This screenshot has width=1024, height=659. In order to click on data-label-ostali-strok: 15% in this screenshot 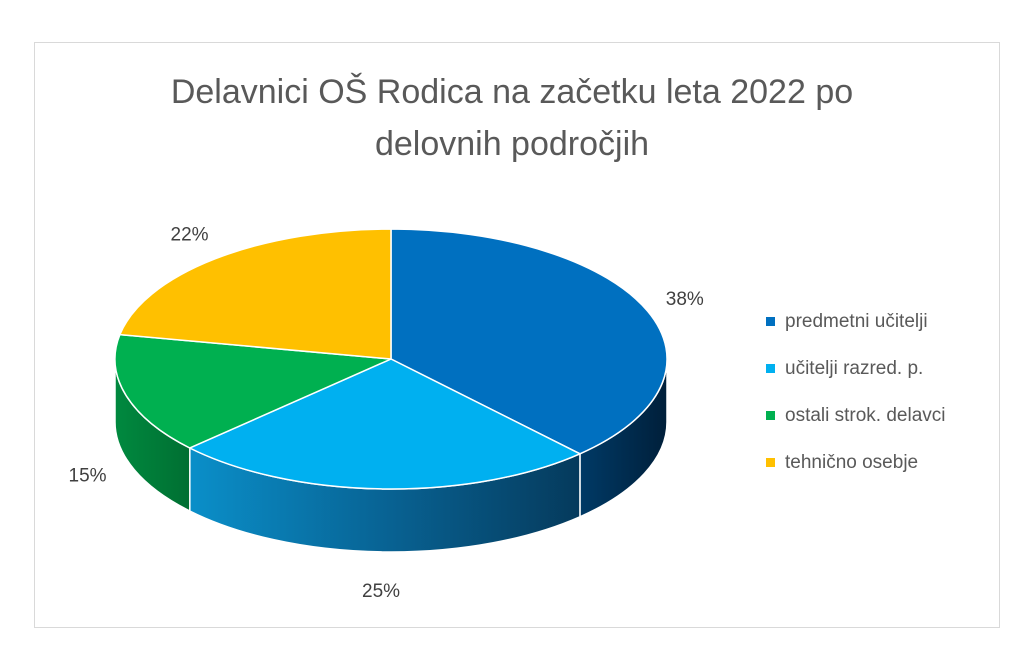, I will do `click(88, 476)`.